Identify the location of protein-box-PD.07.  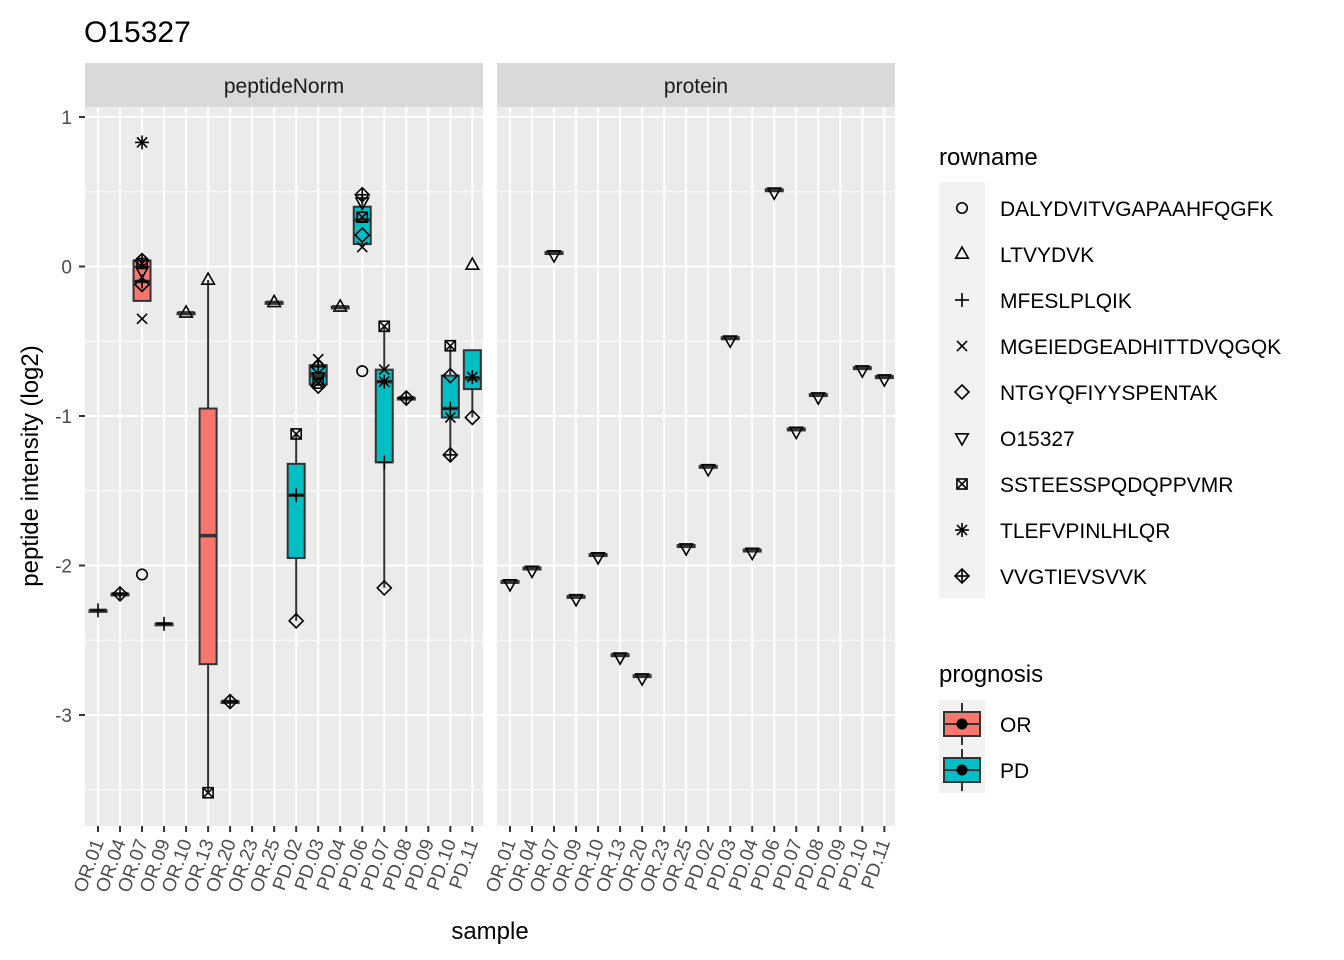
(796, 433).